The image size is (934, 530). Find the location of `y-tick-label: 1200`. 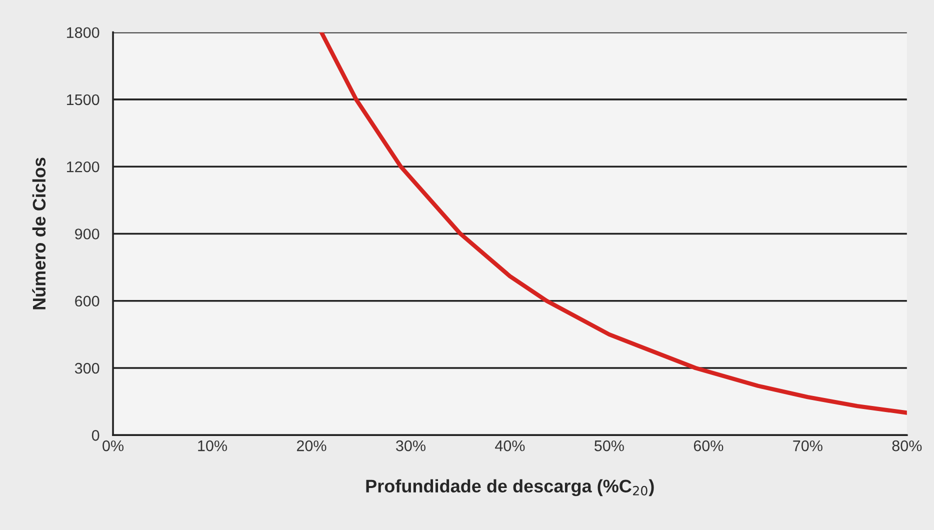

y-tick-label: 1200 is located at coordinates (83, 166).